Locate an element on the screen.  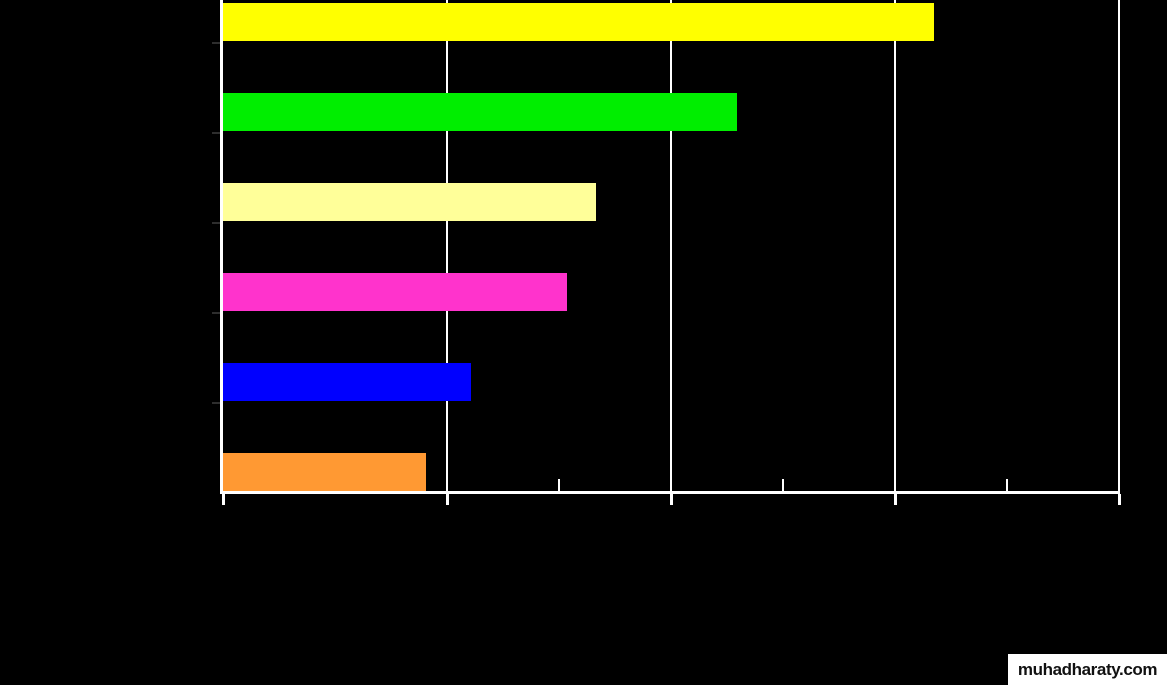
watermark-badge: muhadharaty.com is located at coordinates (1087, 669).